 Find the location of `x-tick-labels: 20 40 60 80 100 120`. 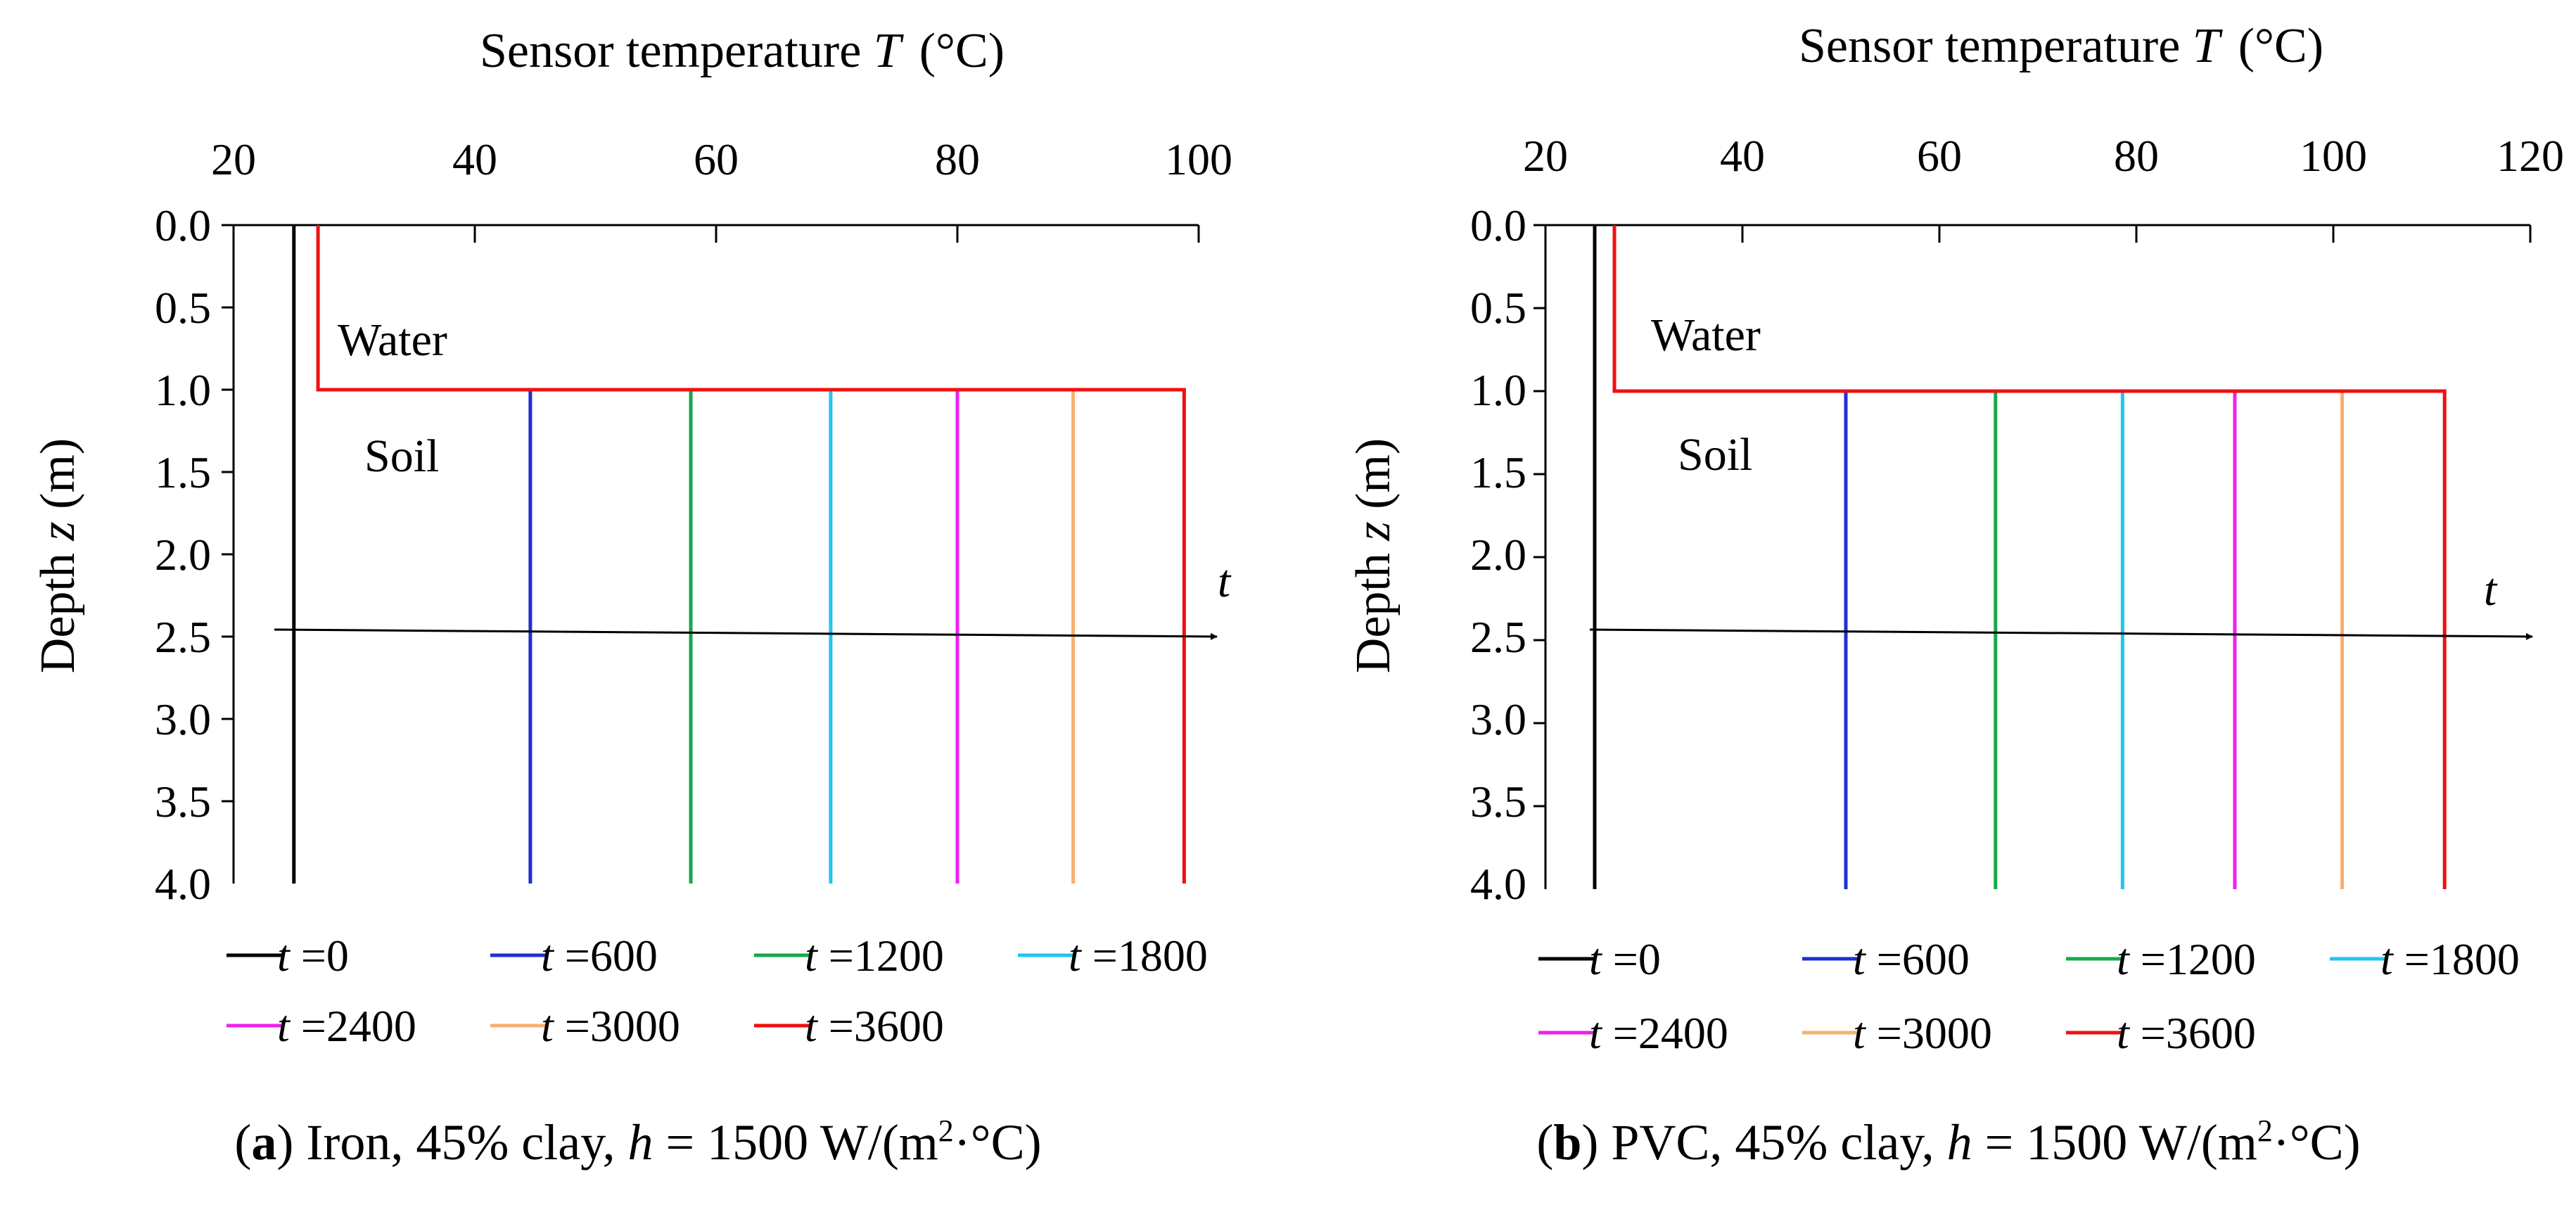

x-tick-labels: 20 40 60 80 100 120 is located at coordinates (2043, 156).